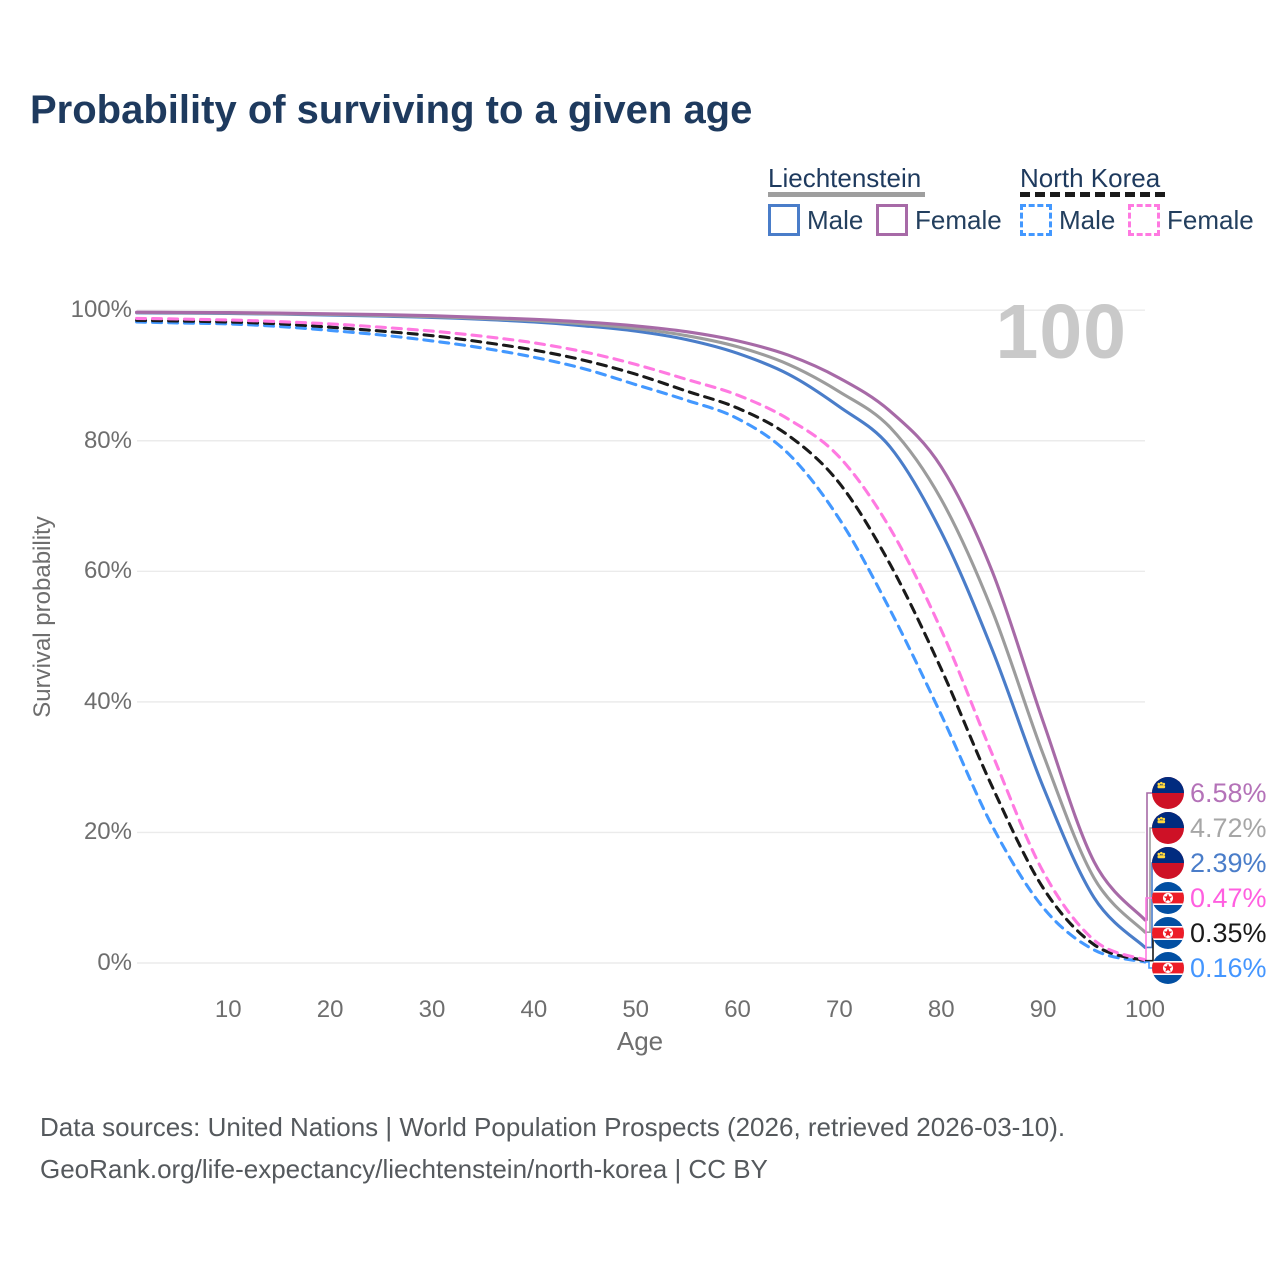 This screenshot has width=1280, height=1280. Describe the element at coordinates (228, 1009) in the screenshot. I see `x-tick-10: 10` at that location.